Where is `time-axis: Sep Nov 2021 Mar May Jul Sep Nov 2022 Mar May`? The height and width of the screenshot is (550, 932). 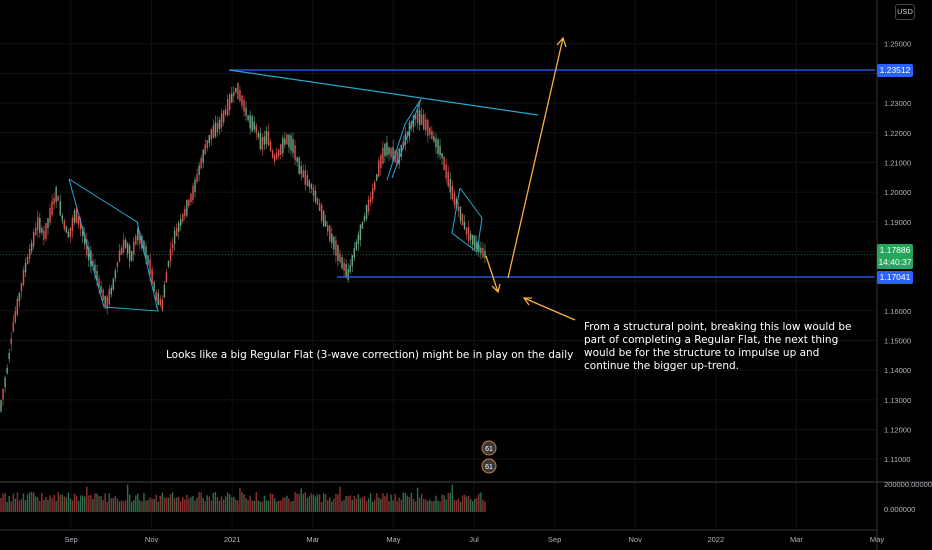
time-axis: Sep Nov 2021 Mar May Jul Sep Nov 2022 Mar May is located at coordinates (474, 539).